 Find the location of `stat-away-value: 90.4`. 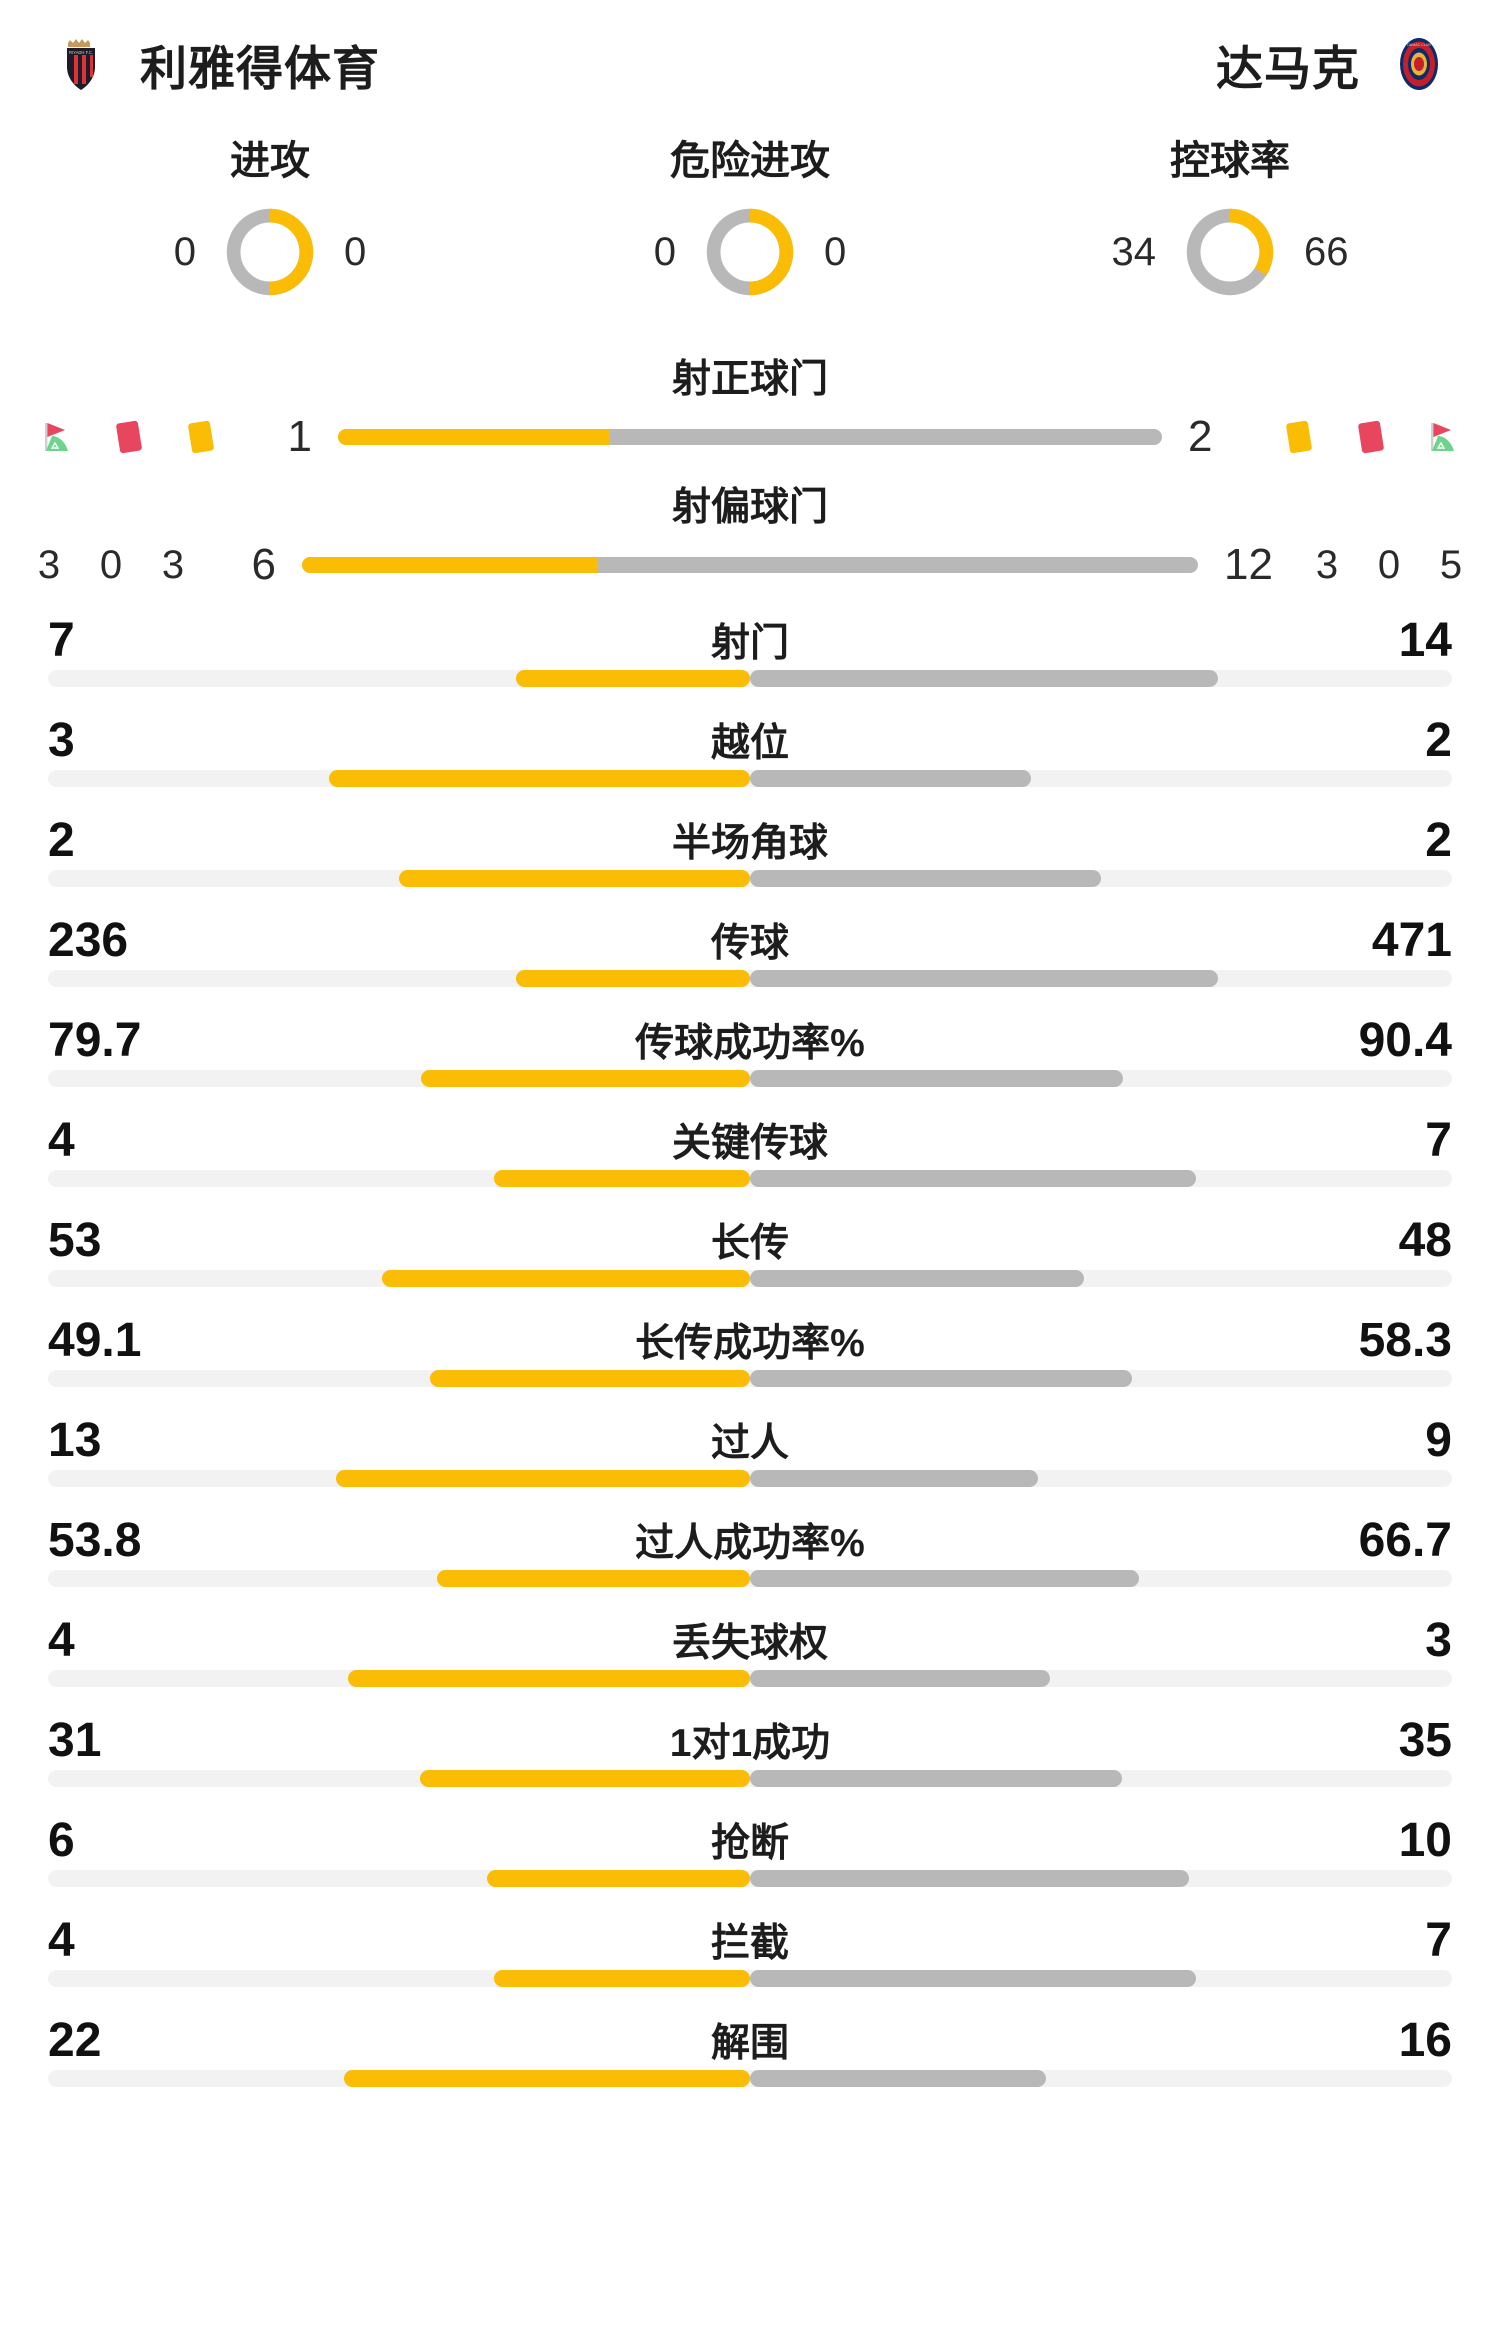

stat-away-value: 90.4 is located at coordinates (1405, 1040).